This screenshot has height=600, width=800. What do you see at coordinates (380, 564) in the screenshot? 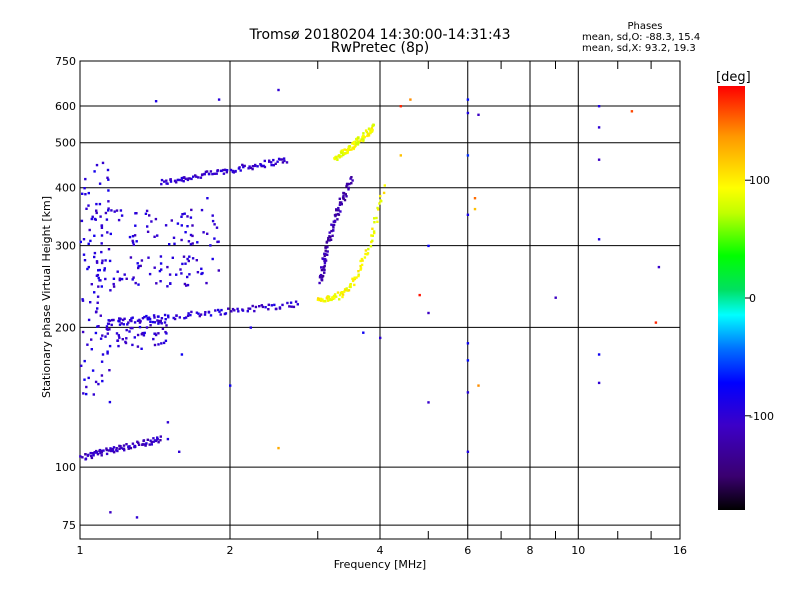
I see `x-axis-label: Frequency [MHz]` at bounding box center [380, 564].